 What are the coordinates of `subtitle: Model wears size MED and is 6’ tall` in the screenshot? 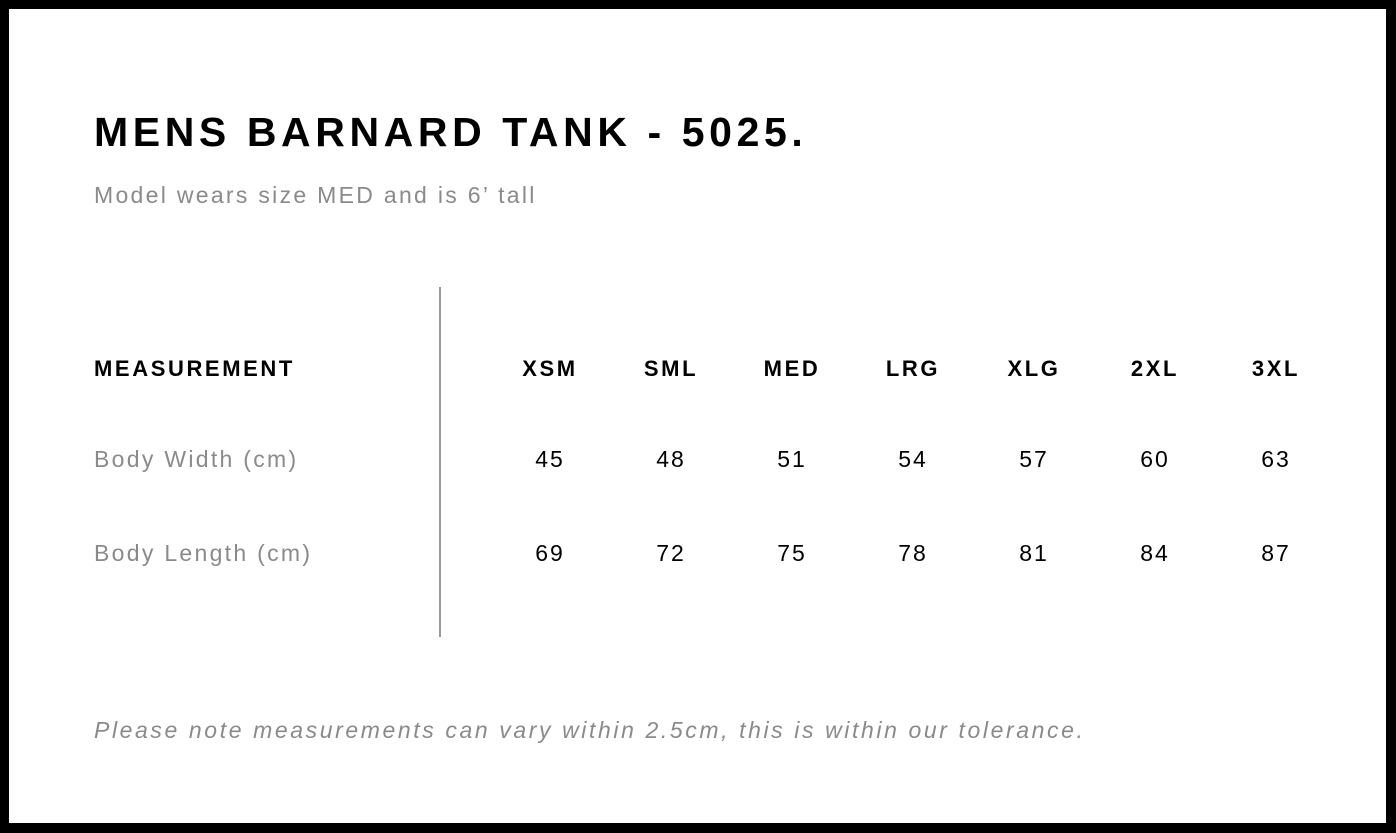 It's located at (315, 195).